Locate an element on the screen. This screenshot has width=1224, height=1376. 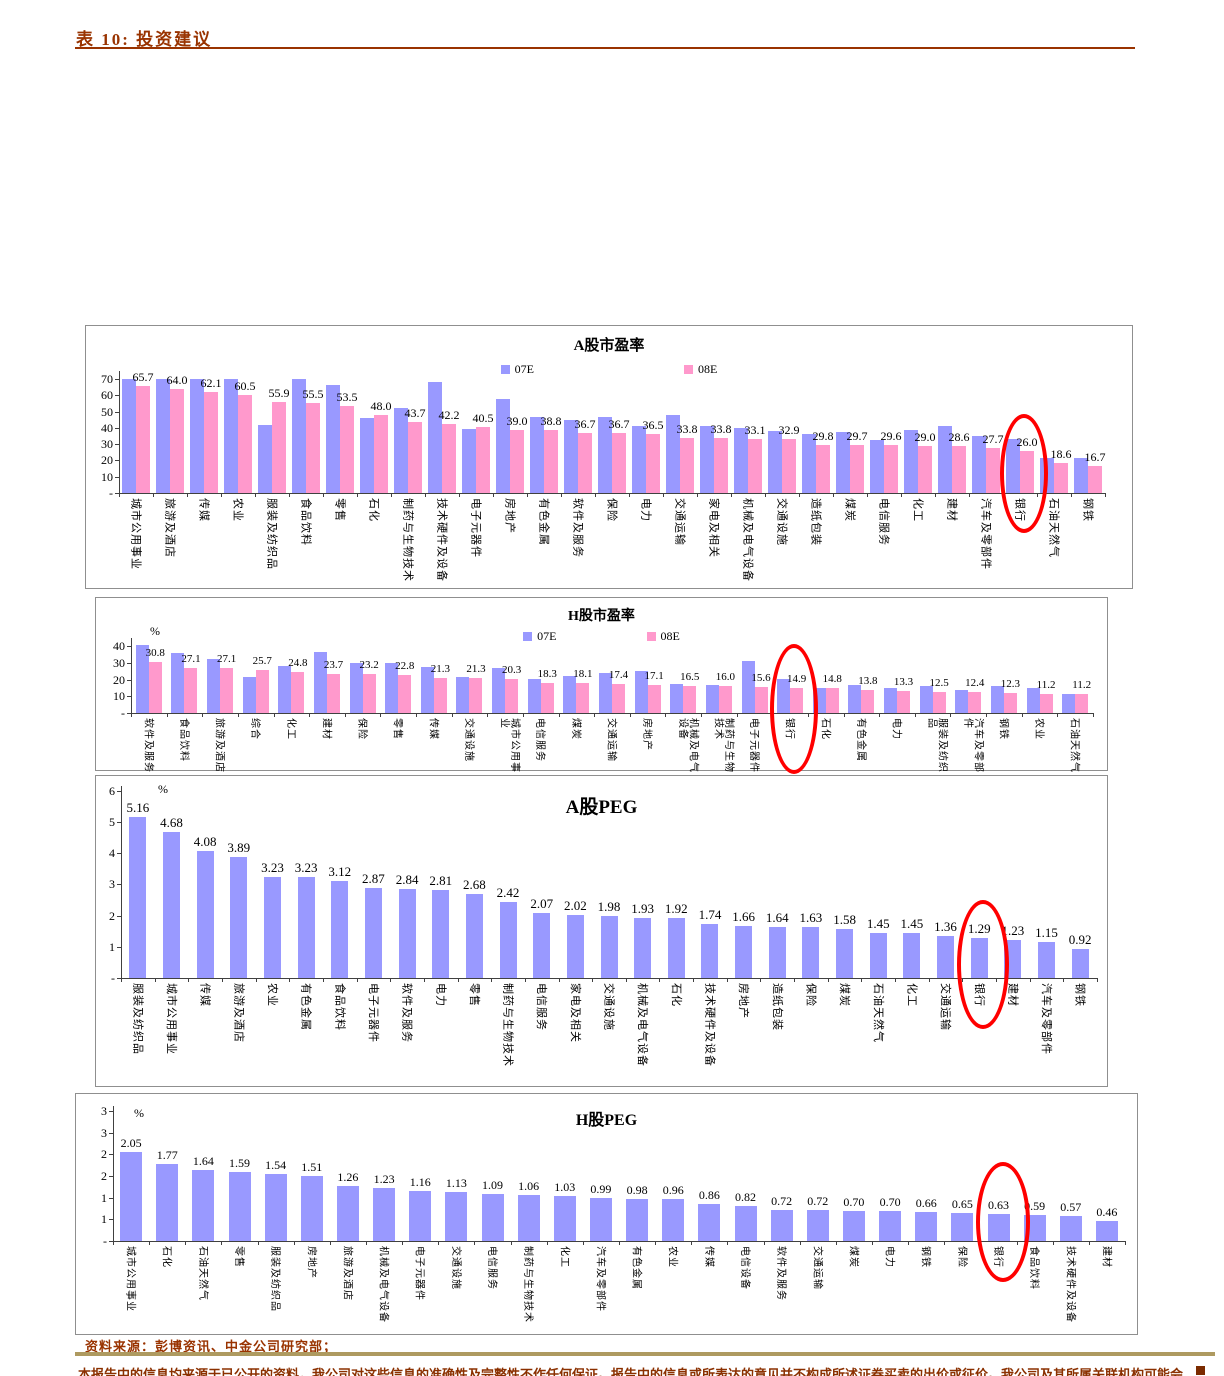
y-tick-label: 30 is located at coordinates (119, 663).